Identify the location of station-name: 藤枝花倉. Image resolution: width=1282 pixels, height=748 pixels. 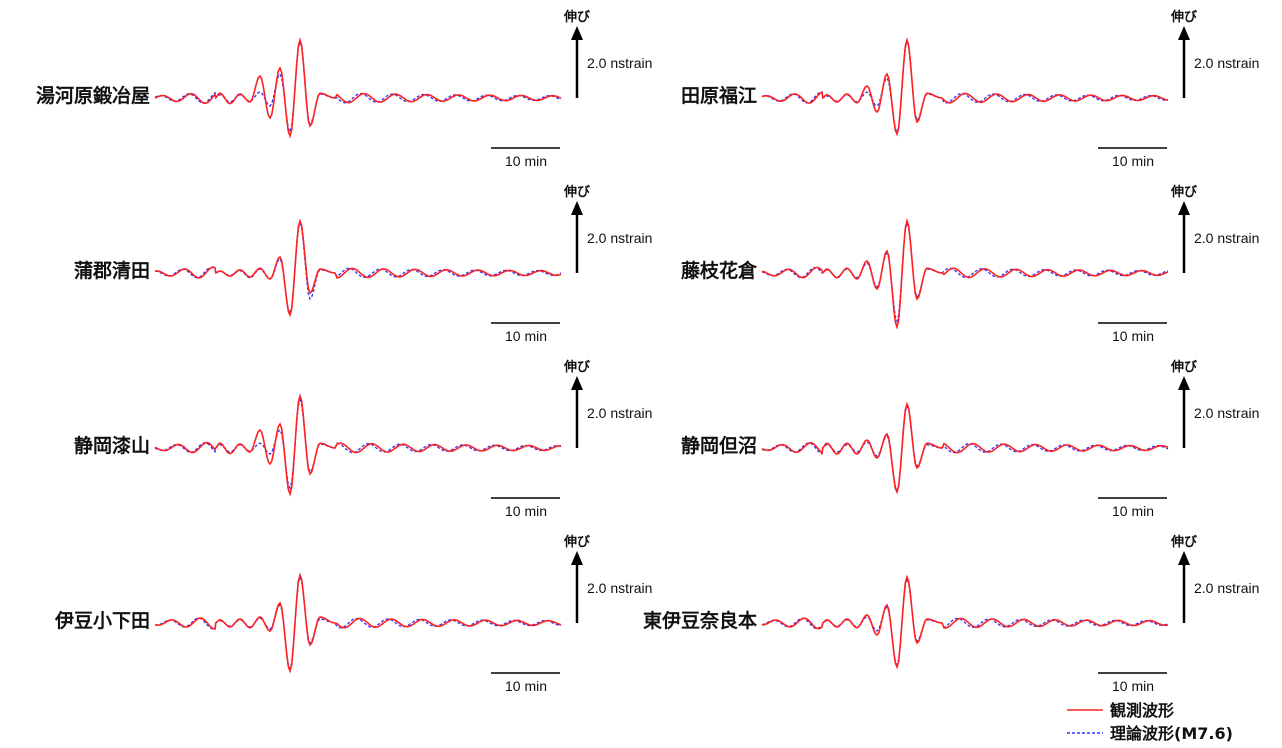
(719, 270).